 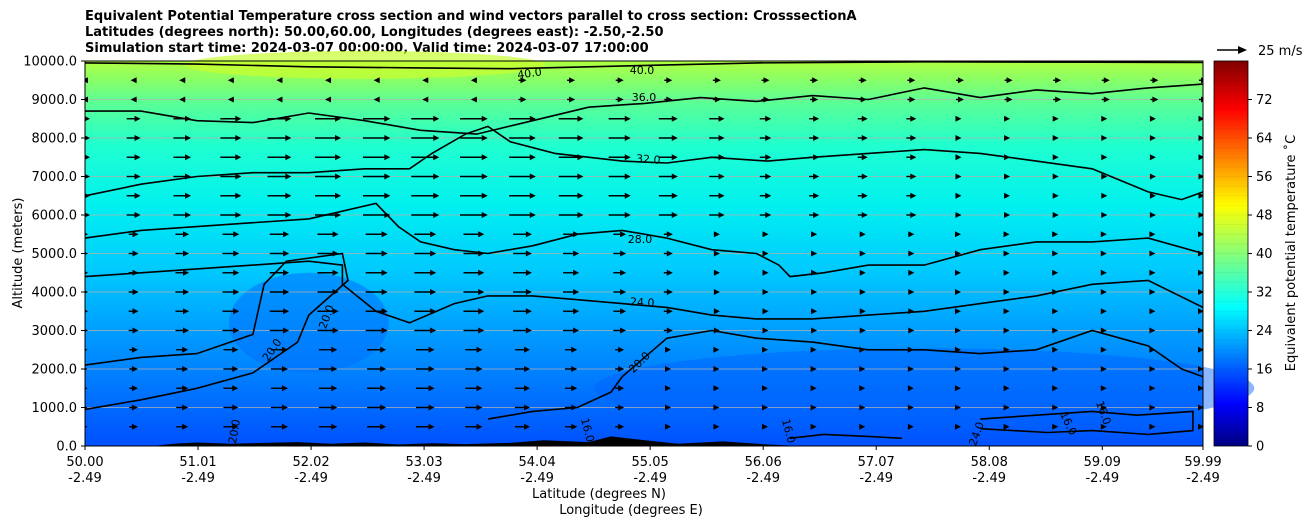 What do you see at coordinates (197, 462) in the screenshot?
I see `x-tick-lat: 51.01` at bounding box center [197, 462].